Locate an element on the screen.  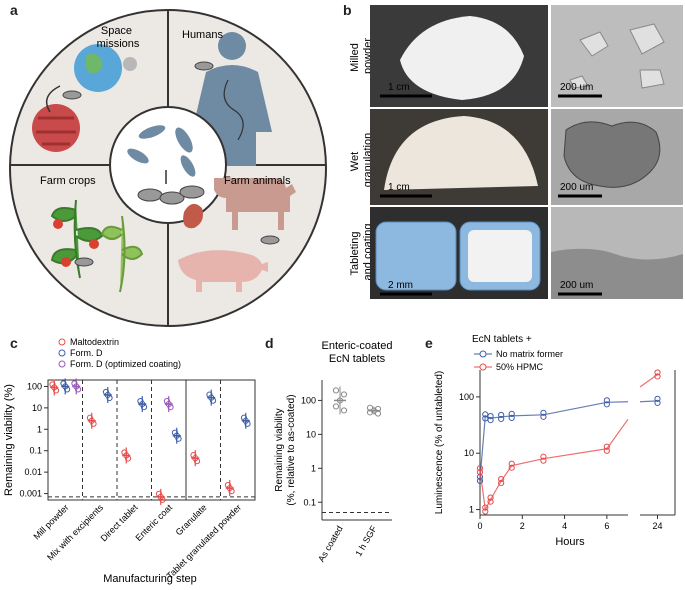
y-axis-label-line: (%, relative to as-coated) is located at coordinates (291, 449).